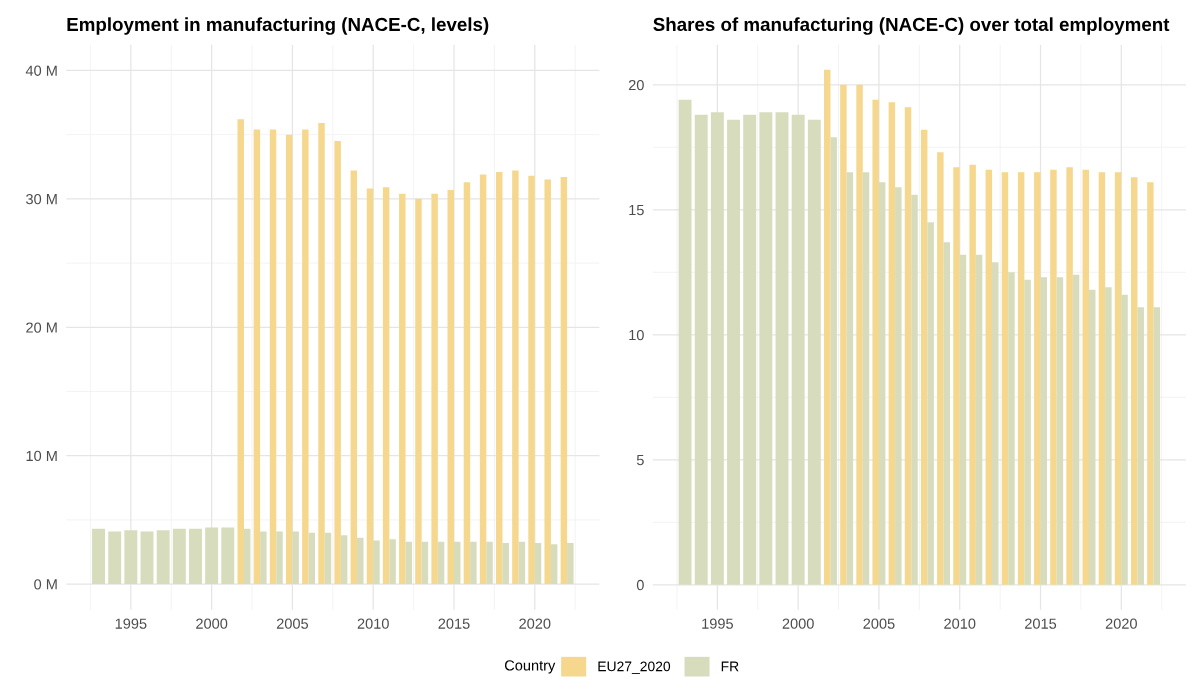 Image resolution: width=1204 pixels, height=689 pixels. Describe the element at coordinates (636, 335) in the screenshot. I see `y-tick-label: 10` at that location.